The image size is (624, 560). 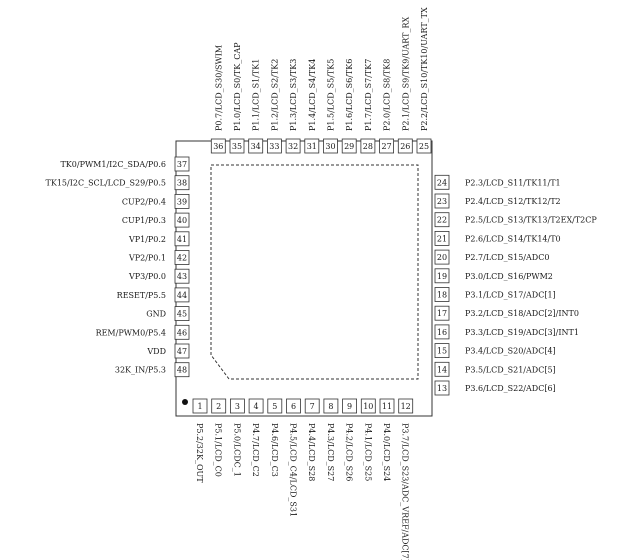 I want to click on pin-number: 14, so click(x=442, y=369).